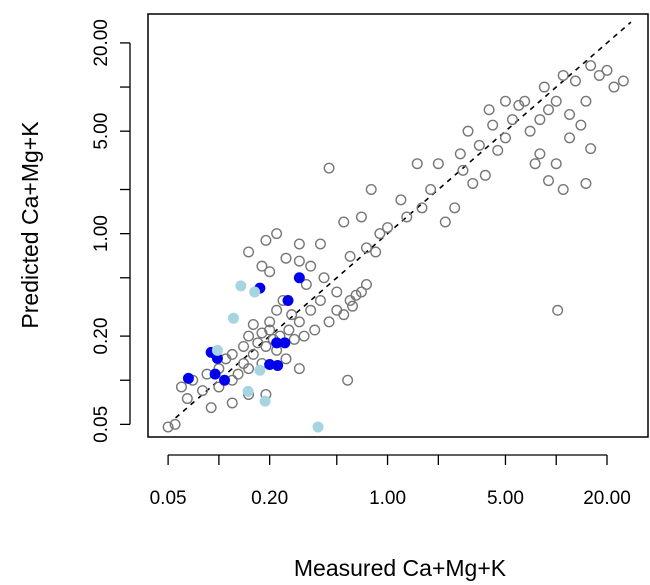 Image resolution: width=650 pixels, height=585 pixels. Describe the element at coordinates (101, 43) in the screenshot. I see `y-tick-label: 20.00` at that location.